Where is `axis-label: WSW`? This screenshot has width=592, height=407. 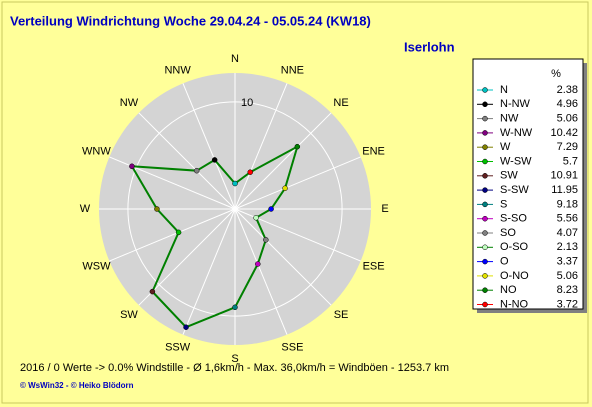 axis-label: WSW is located at coordinates (96, 266).